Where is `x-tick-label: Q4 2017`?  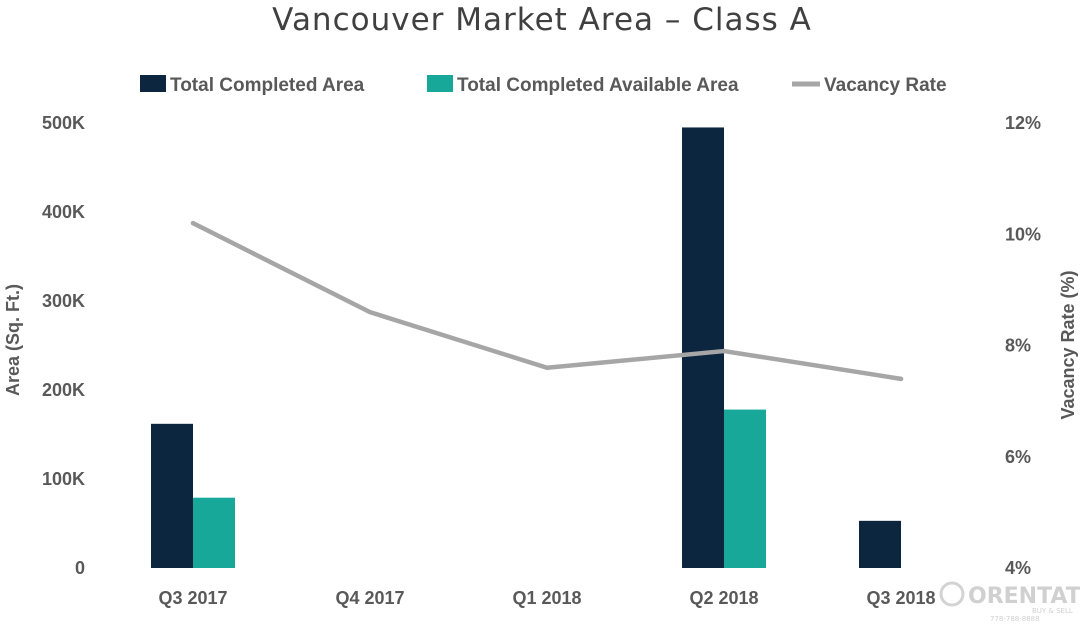 x-tick-label: Q4 2017 is located at coordinates (369, 598).